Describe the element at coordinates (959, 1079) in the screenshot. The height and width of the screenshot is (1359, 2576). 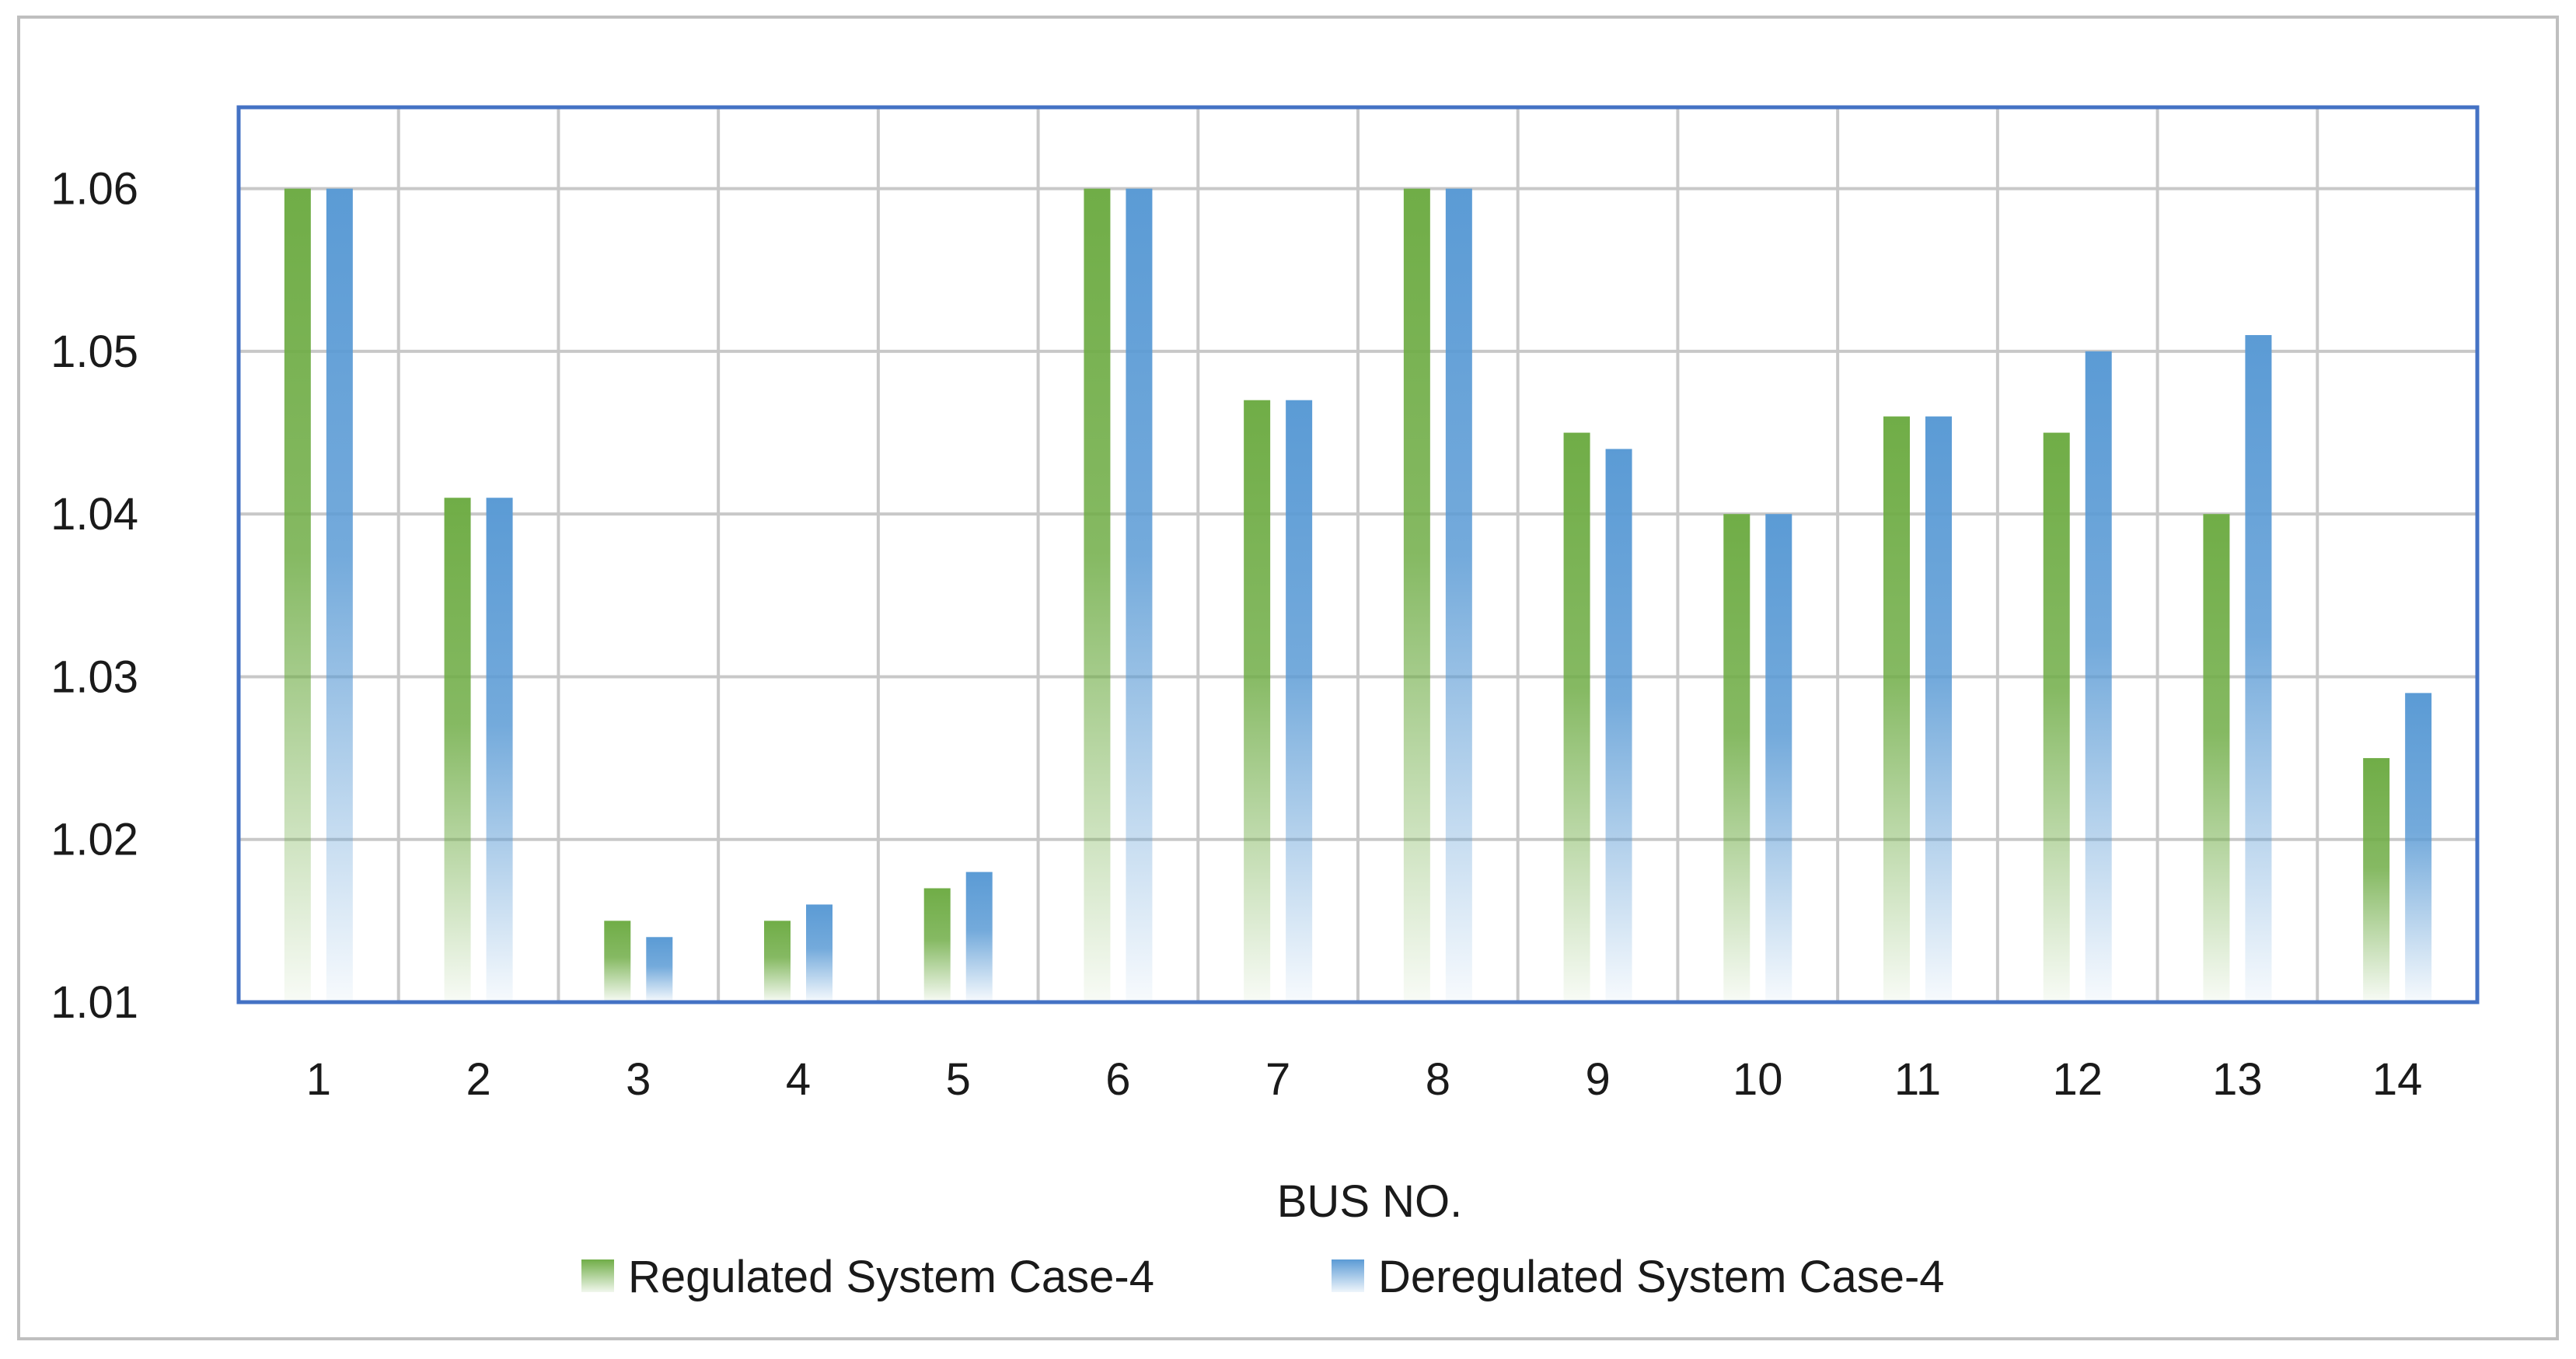
I see `x-tick-label: 5` at that location.